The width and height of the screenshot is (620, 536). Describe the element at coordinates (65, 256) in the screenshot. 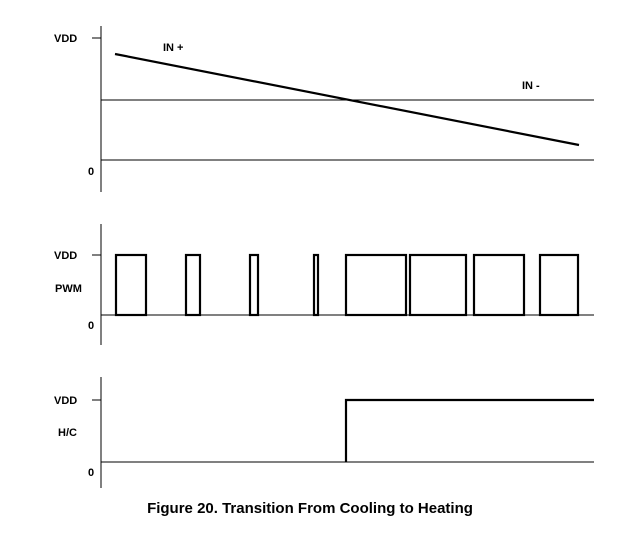

I see `pwm-vdd-label: VDD` at that location.